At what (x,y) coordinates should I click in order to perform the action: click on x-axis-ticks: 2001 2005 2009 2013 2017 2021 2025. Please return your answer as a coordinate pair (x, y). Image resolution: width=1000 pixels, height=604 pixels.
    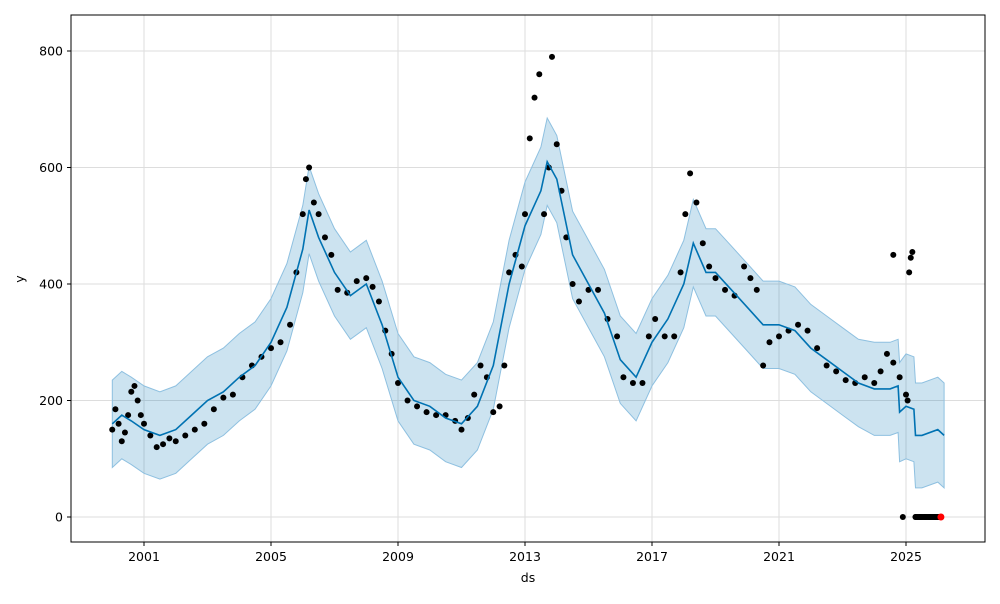
    Looking at the image, I should click on (525, 553).